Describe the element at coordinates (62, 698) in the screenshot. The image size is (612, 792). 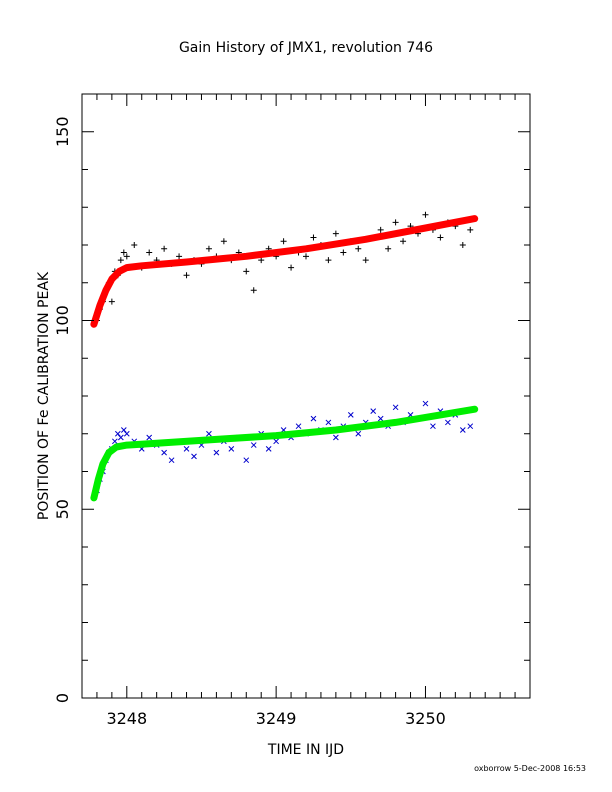
I see `y-tick-label-0: 0` at that location.